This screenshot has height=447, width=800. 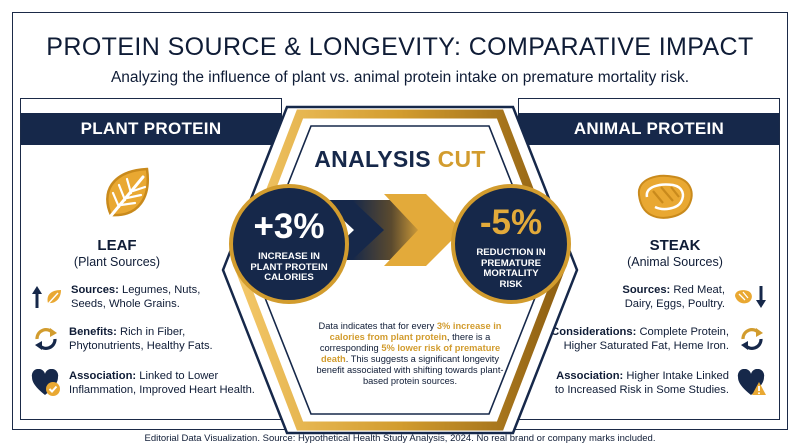 What do you see at coordinates (126, 196) in the screenshot?
I see `leaf-icon` at bounding box center [126, 196].